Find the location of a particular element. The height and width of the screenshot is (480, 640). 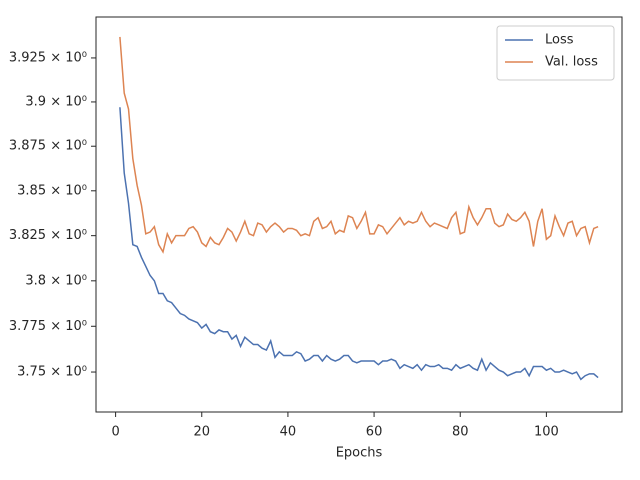

x-tick-label: 20 is located at coordinates (201, 432).